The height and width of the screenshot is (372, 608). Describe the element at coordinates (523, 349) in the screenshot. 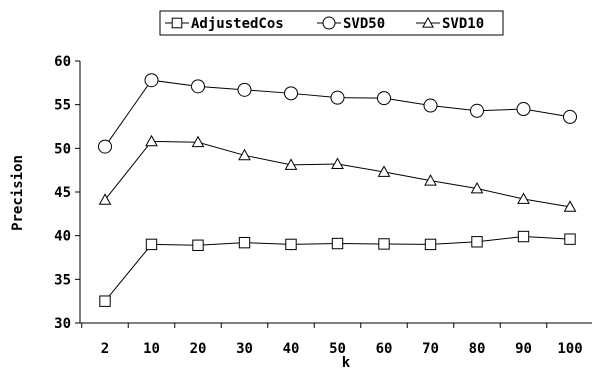

I see `x-tick-label: 90` at that location.